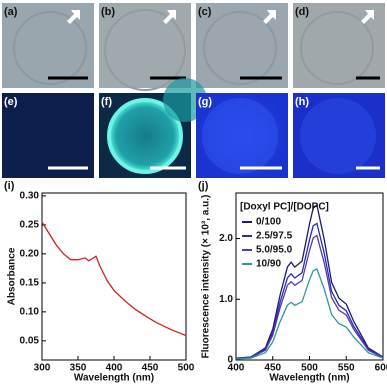 The height and width of the screenshot is (388, 387). What do you see at coordinates (230, 360) in the screenshot?
I see `y-tick-label: 0` at bounding box center [230, 360].